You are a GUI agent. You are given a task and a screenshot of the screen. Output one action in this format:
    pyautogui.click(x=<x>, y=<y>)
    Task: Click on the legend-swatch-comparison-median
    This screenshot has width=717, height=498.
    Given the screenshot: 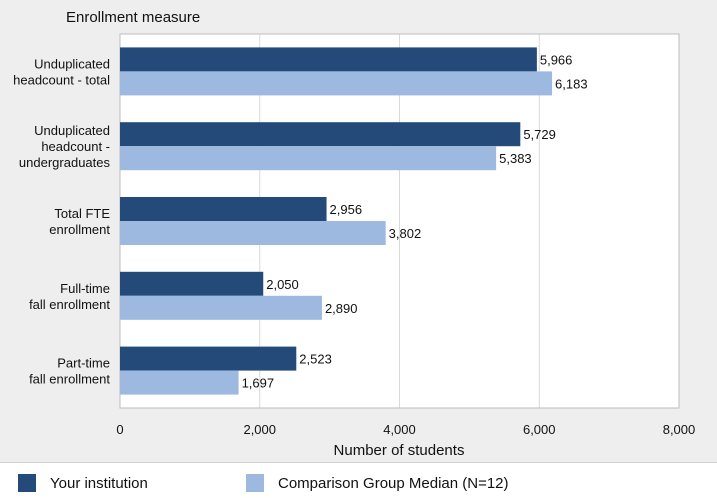 What is the action you would take?
    pyautogui.click(x=255, y=483)
    